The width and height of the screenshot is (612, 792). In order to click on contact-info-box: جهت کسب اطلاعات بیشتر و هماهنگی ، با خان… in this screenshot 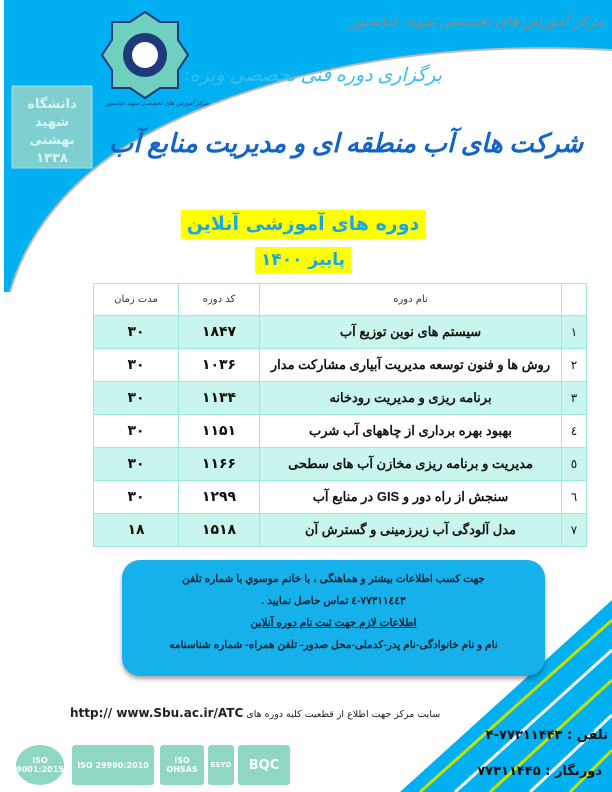, I will do `click(333, 618)`.